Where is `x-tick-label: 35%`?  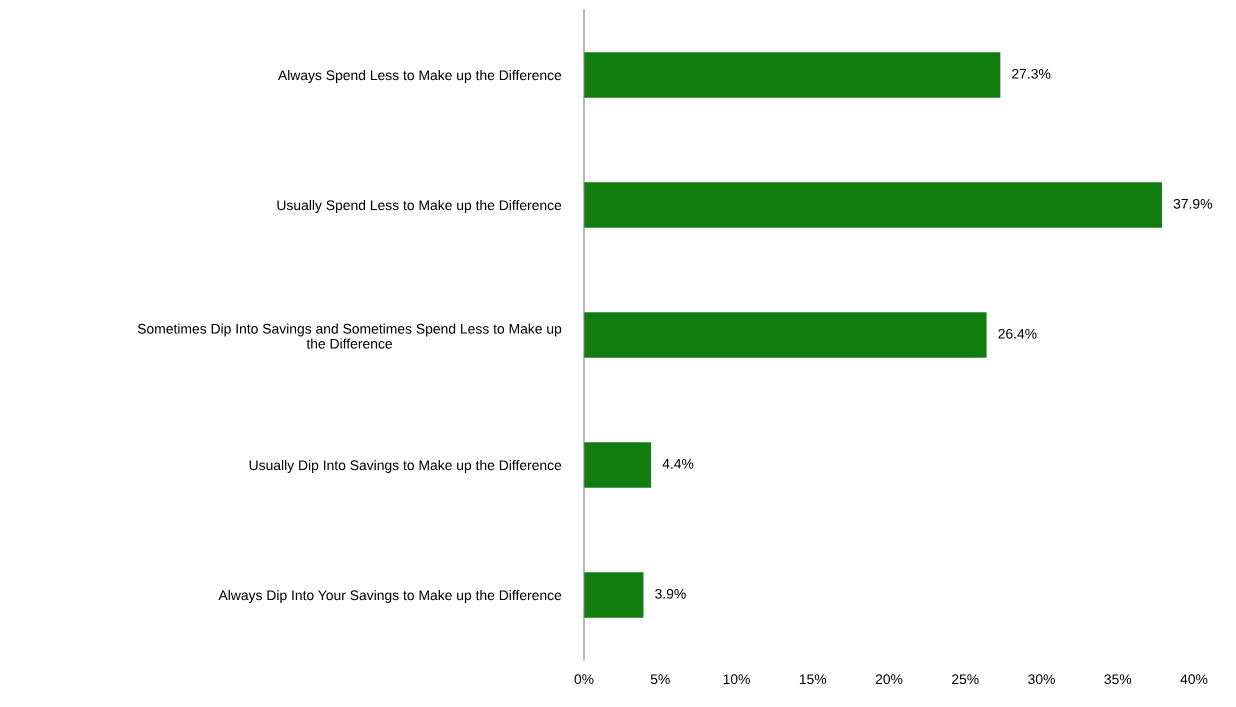 x-tick-label: 35% is located at coordinates (1118, 679).